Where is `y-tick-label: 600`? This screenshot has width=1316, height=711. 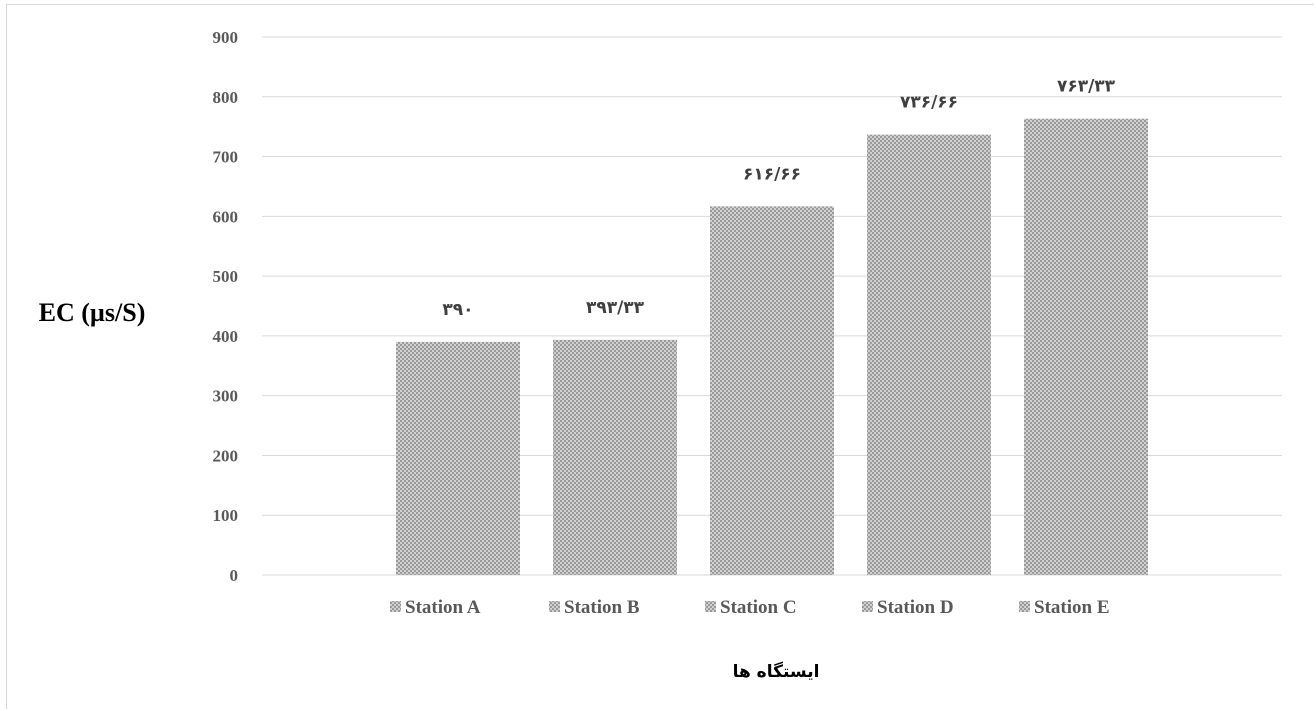
y-tick-label: 600 is located at coordinates (226, 216).